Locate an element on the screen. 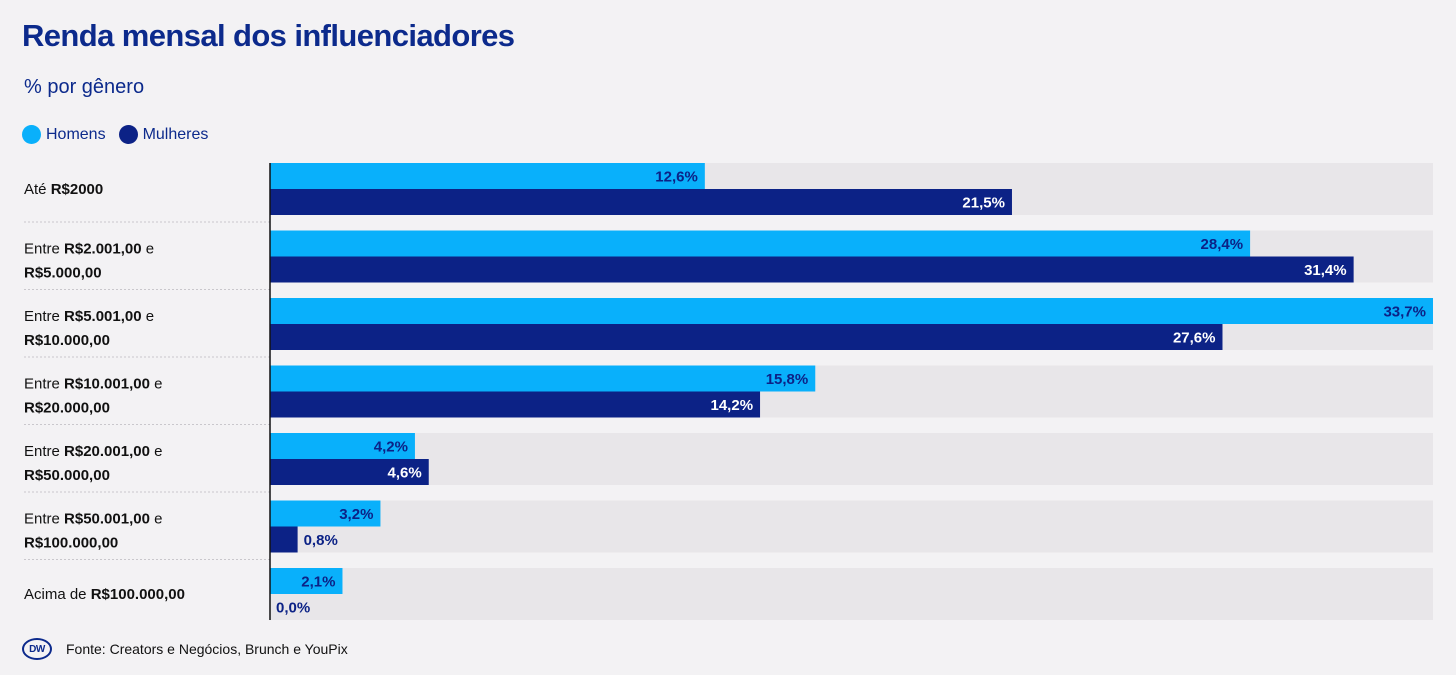 The width and height of the screenshot is (1456, 675). category-prefix: Até is located at coordinates (37, 189).